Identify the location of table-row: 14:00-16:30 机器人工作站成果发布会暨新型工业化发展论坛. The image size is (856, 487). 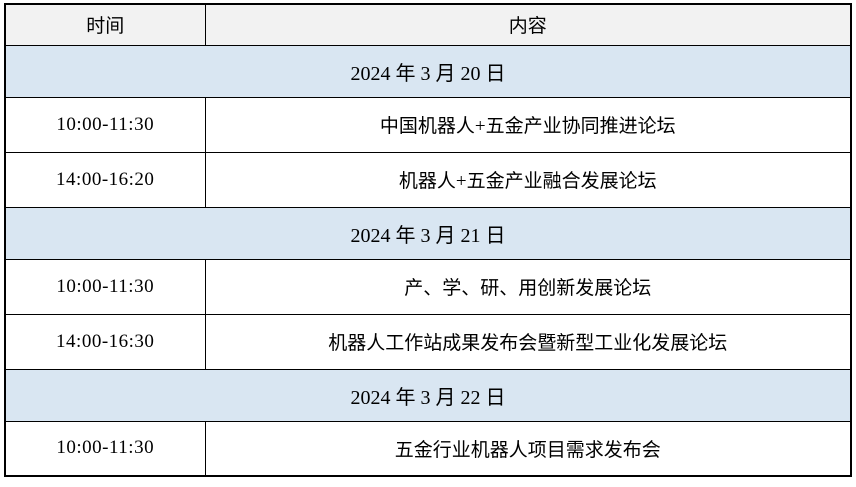
(428, 341).